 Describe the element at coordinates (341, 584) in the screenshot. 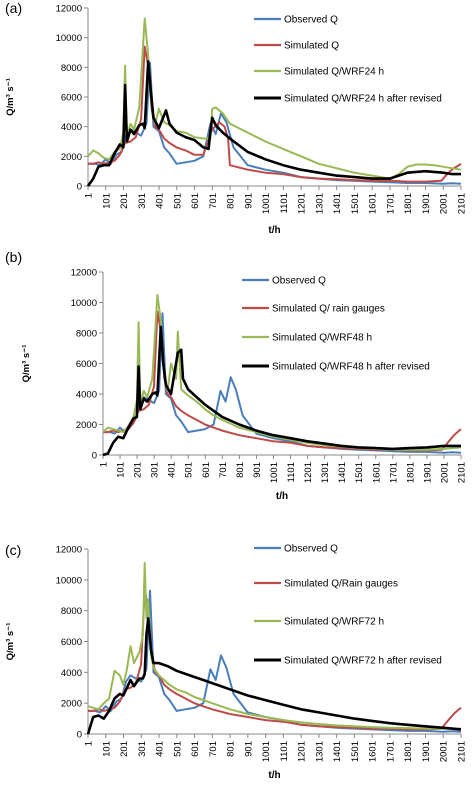

I see `legend-label: Simulated Q/Rain gauges` at that location.